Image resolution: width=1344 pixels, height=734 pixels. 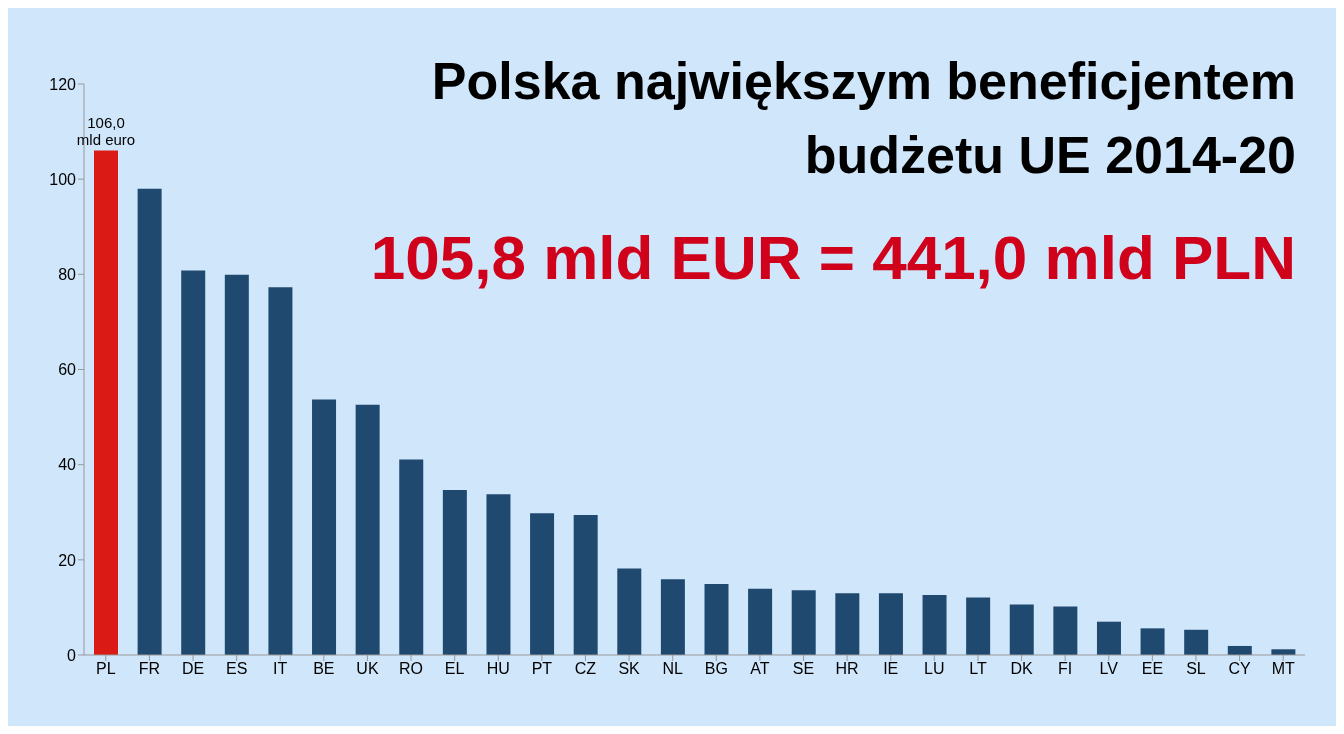 What do you see at coordinates (63, 179) in the screenshot?
I see `y-tick-label: 100` at bounding box center [63, 179].